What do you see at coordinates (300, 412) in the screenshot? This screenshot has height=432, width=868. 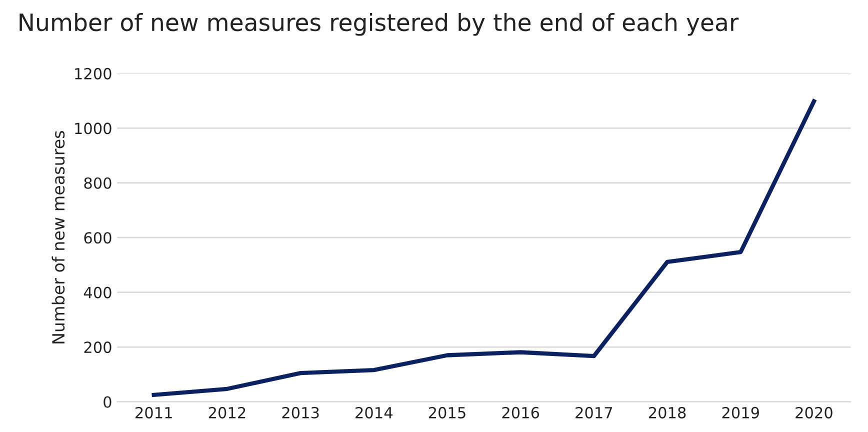 I see `x-tick-label: 2013` at bounding box center [300, 412].